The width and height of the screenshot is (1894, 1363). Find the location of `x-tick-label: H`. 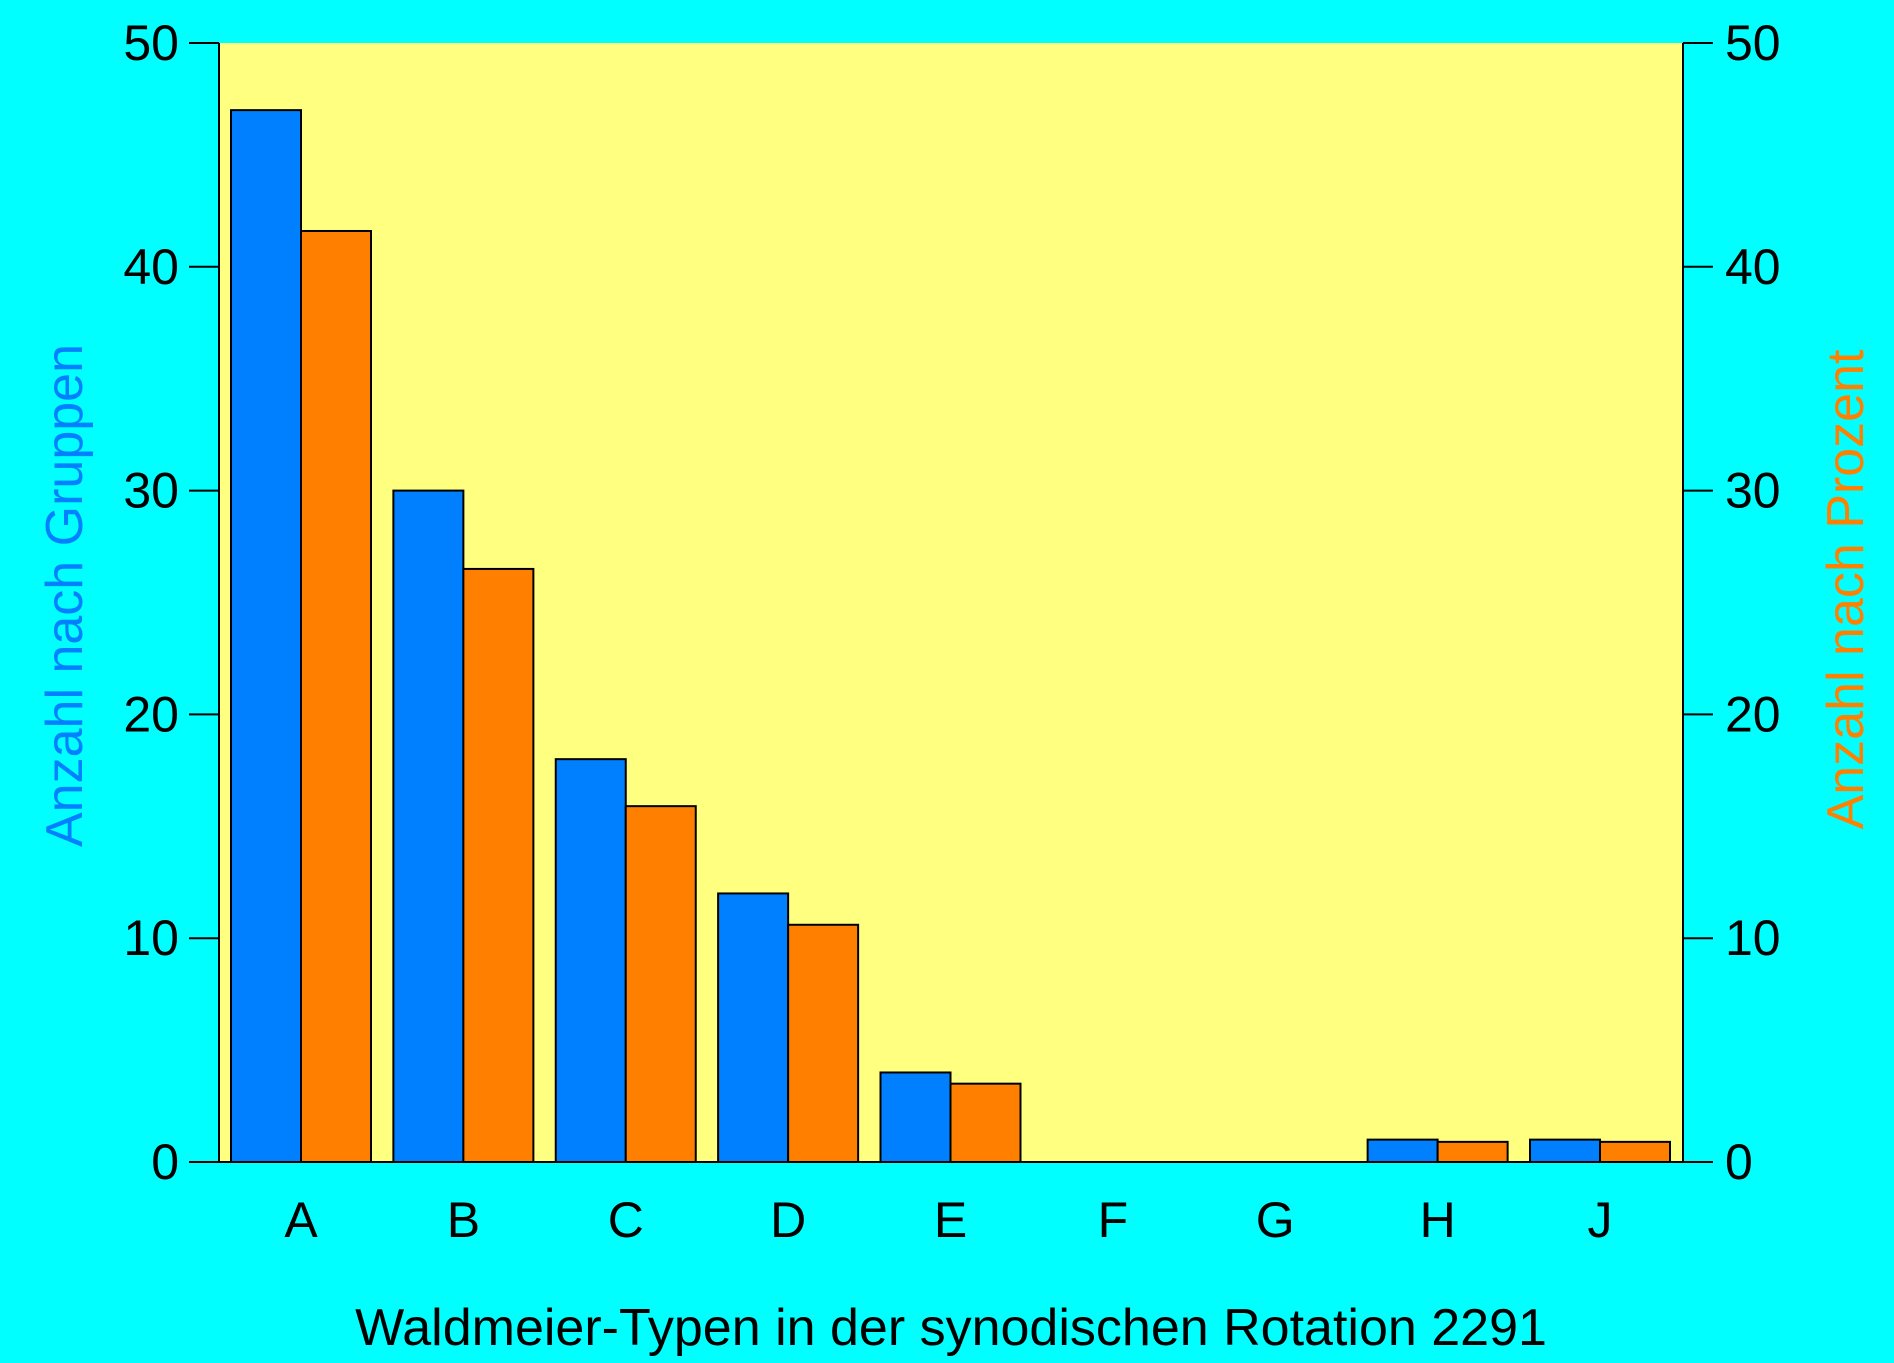

x-tick-label: H is located at coordinates (1438, 1220).